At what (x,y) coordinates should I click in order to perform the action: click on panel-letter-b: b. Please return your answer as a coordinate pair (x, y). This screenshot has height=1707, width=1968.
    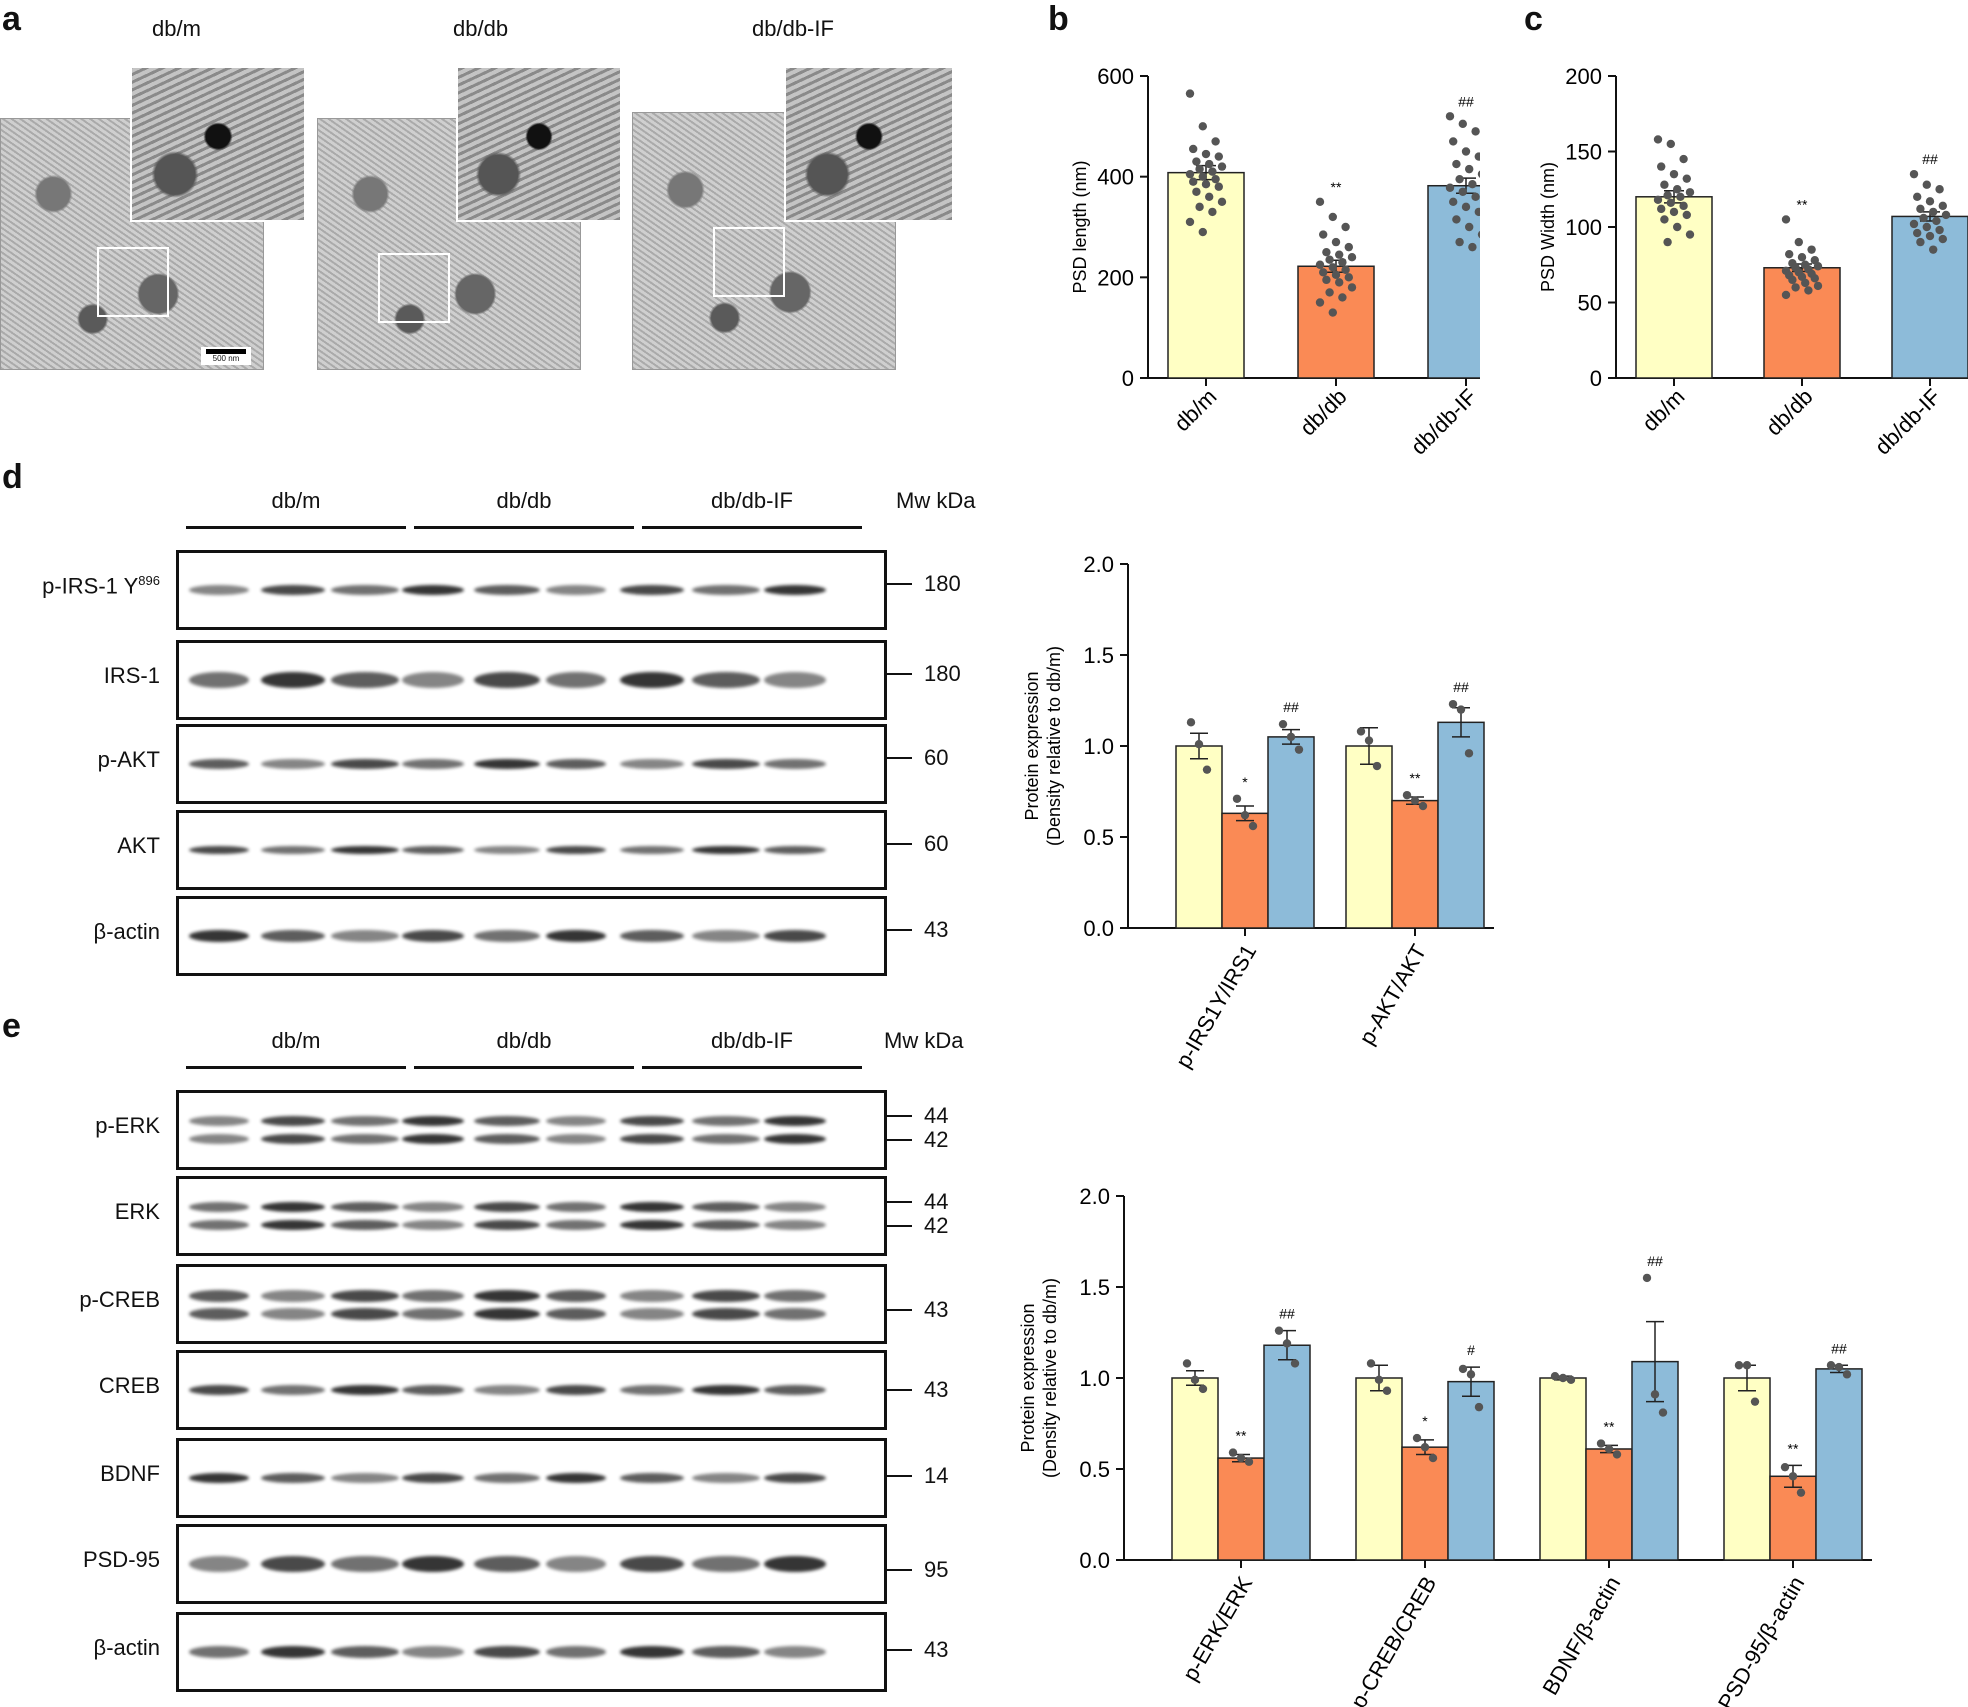
    Looking at the image, I should click on (1058, 19).